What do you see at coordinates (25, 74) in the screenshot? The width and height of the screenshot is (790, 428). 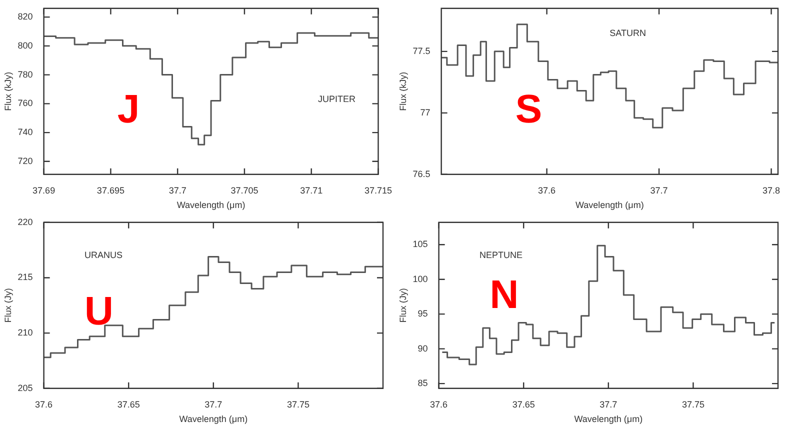 I see `y-tick-label: 780` at bounding box center [25, 74].